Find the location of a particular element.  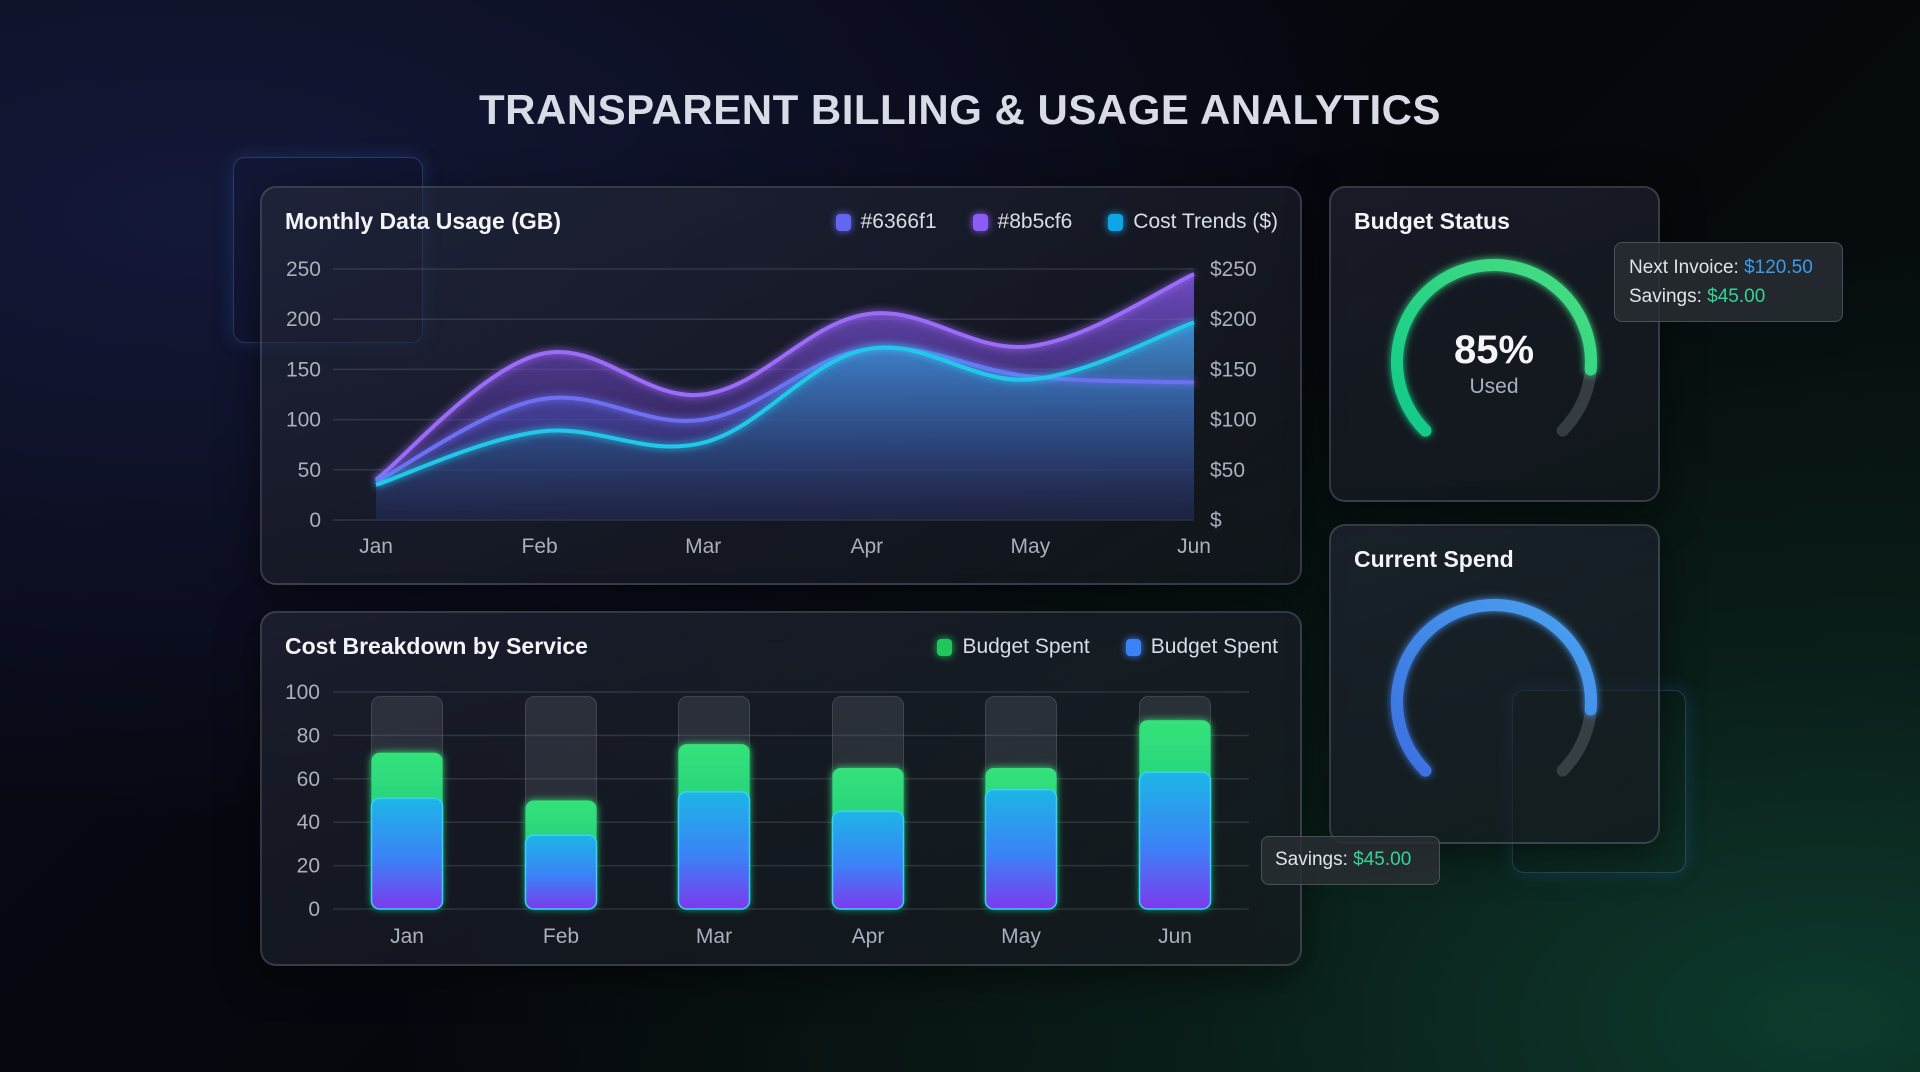

cost-legend: Budget Spent Budget Spent is located at coordinates (1107, 647).